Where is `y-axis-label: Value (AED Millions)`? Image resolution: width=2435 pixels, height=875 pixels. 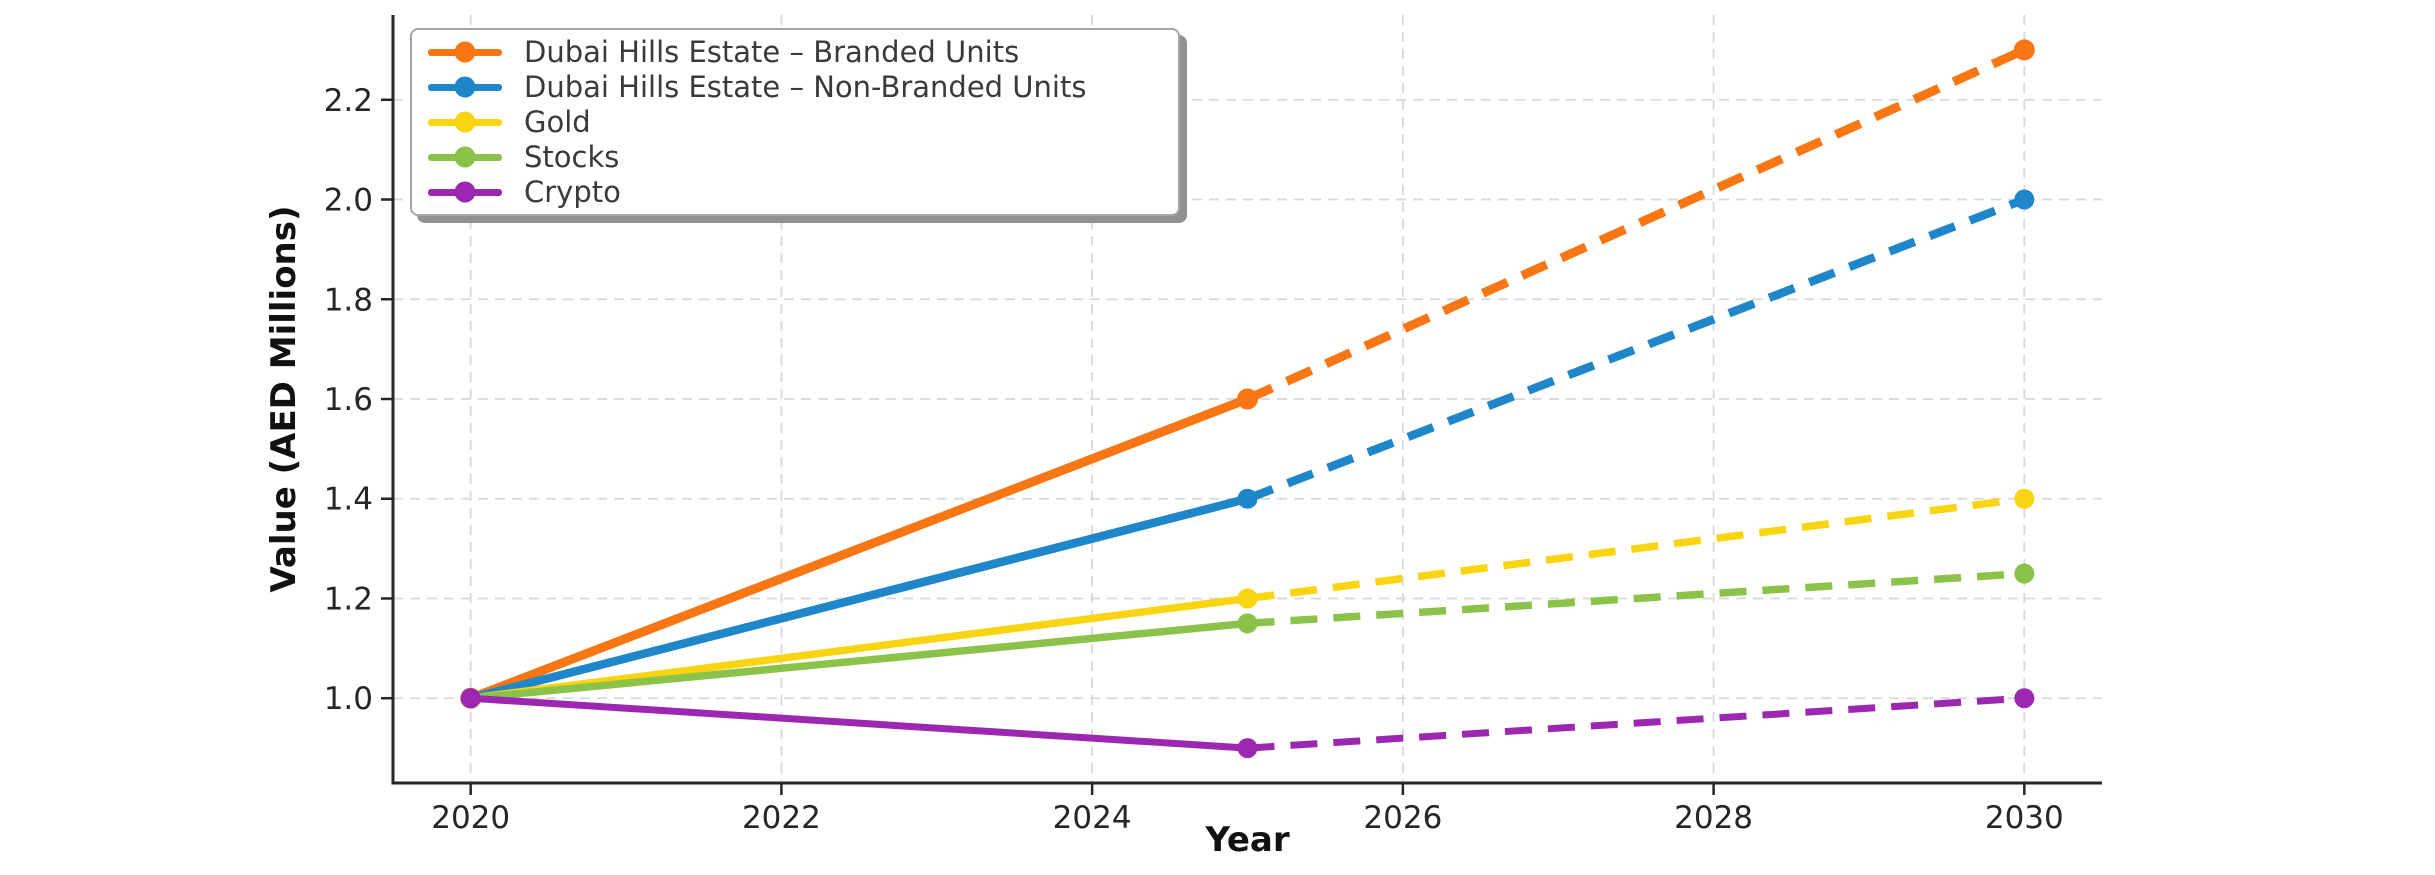
y-axis-label: Value (AED Millions) is located at coordinates (284, 398).